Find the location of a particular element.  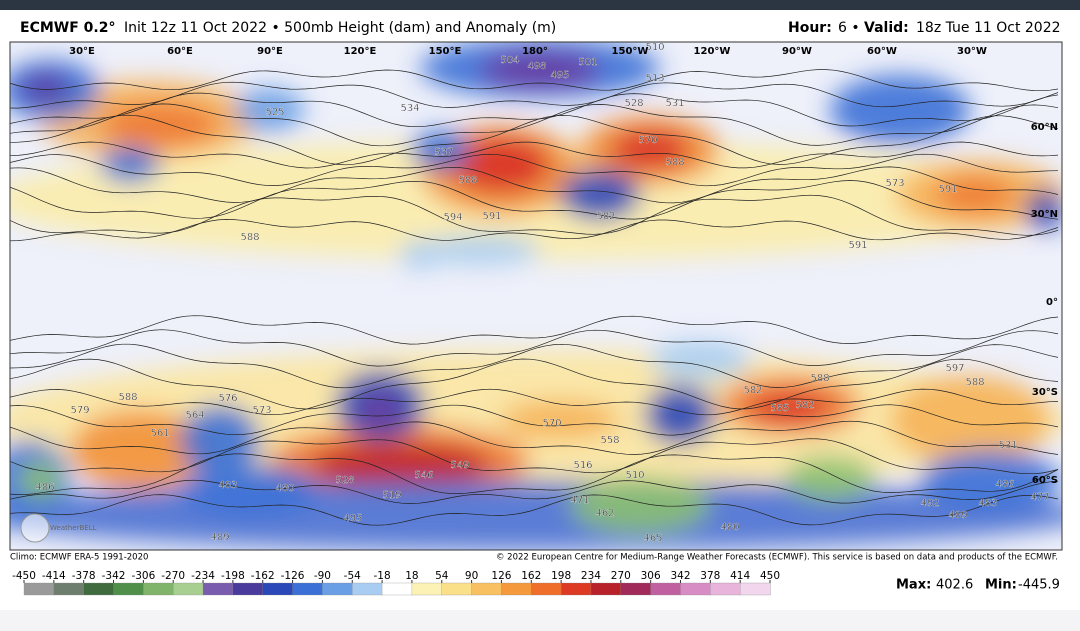

colorbar-label: 378 is located at coordinates (710, 576).